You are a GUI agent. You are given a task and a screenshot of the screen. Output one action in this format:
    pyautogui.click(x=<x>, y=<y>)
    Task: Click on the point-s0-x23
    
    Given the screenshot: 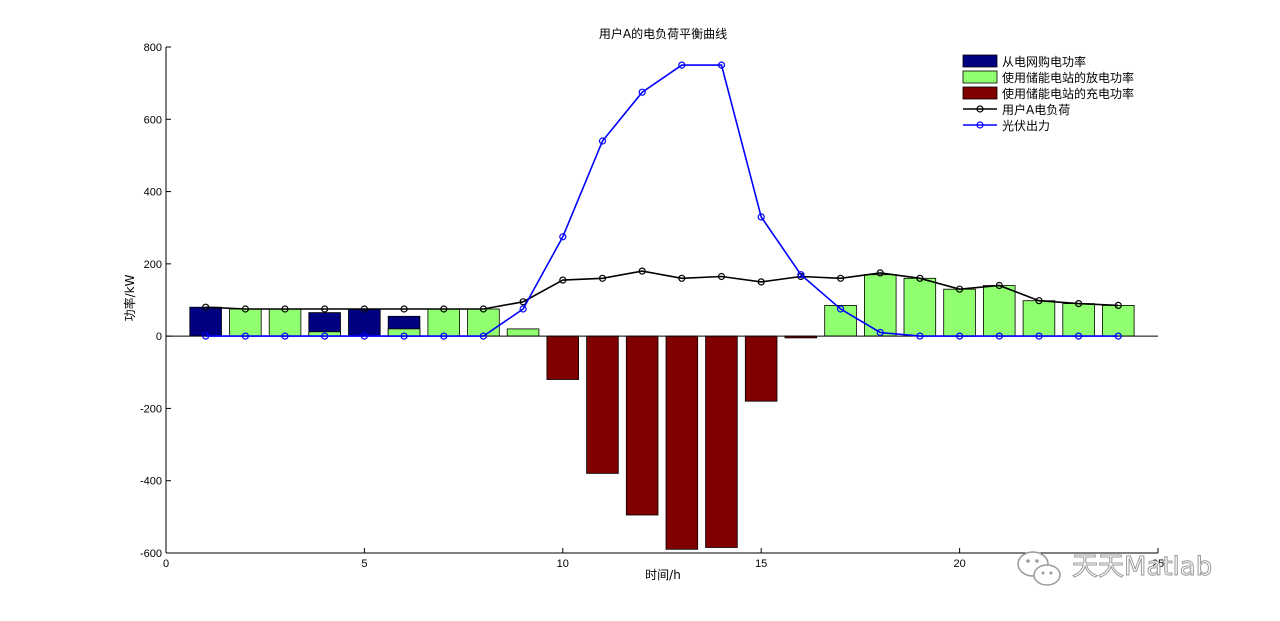 What is the action you would take?
    pyautogui.click(x=1078, y=304)
    